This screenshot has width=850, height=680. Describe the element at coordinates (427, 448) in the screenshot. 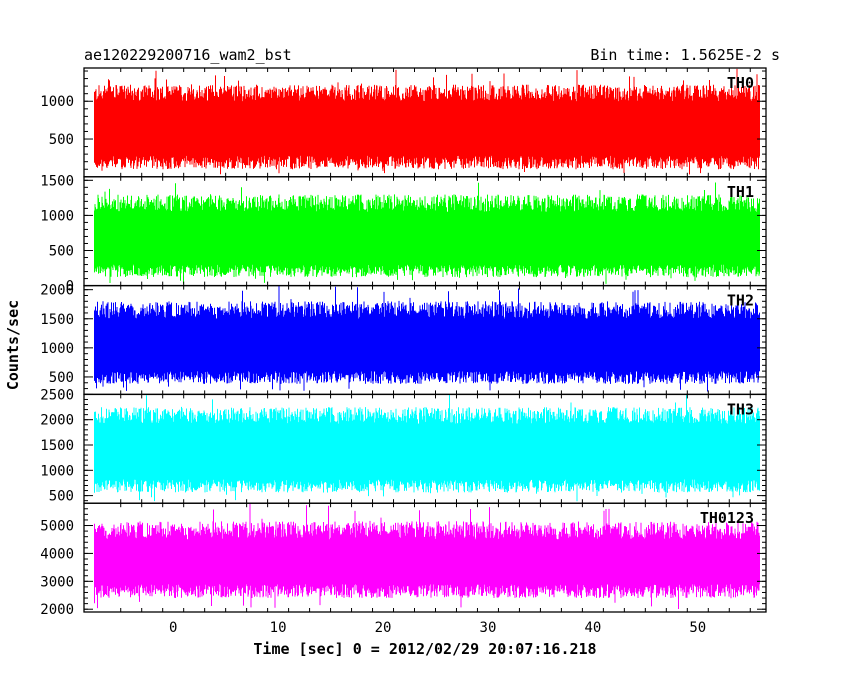

I see `series-line-th3` at that location.